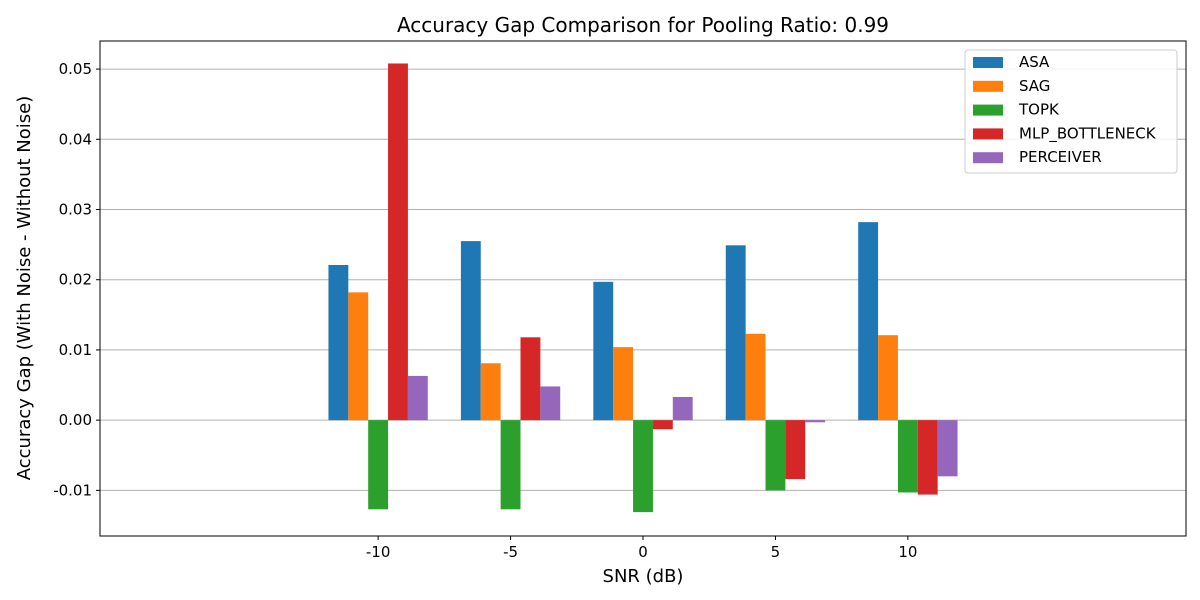 The image size is (1200, 600). What do you see at coordinates (490, 392) in the screenshot?
I see `bar-sag--5` at bounding box center [490, 392].